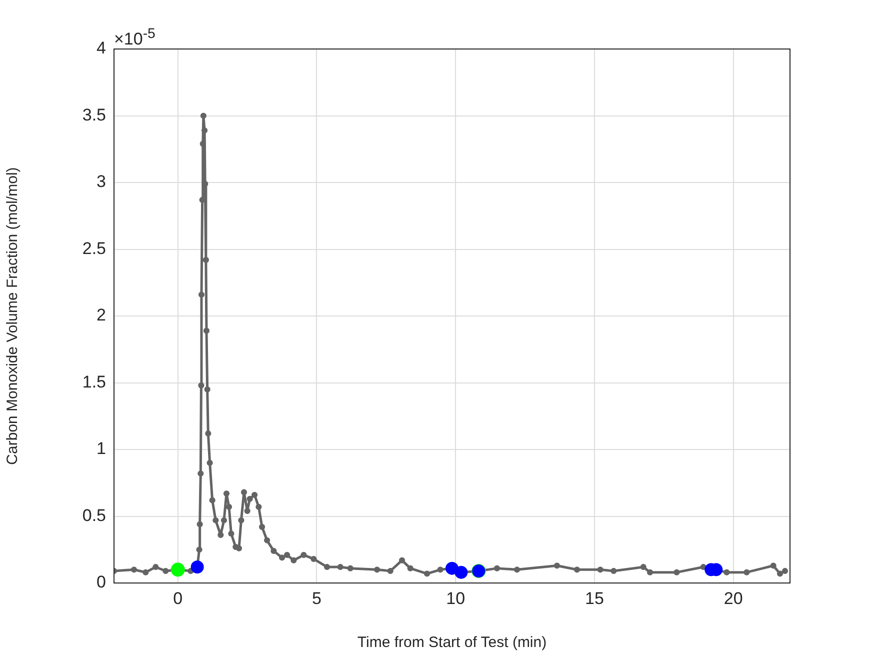  What do you see at coordinates (94, 114) in the screenshot?
I see `y-tick-label: 3.5` at bounding box center [94, 114].